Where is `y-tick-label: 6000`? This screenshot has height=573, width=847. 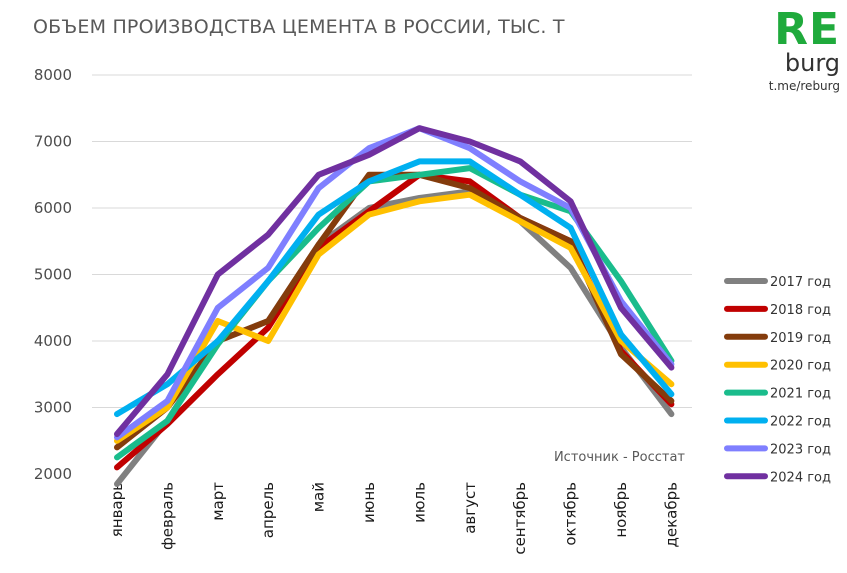
y-tick-label: 6000 is located at coordinates (53, 208).